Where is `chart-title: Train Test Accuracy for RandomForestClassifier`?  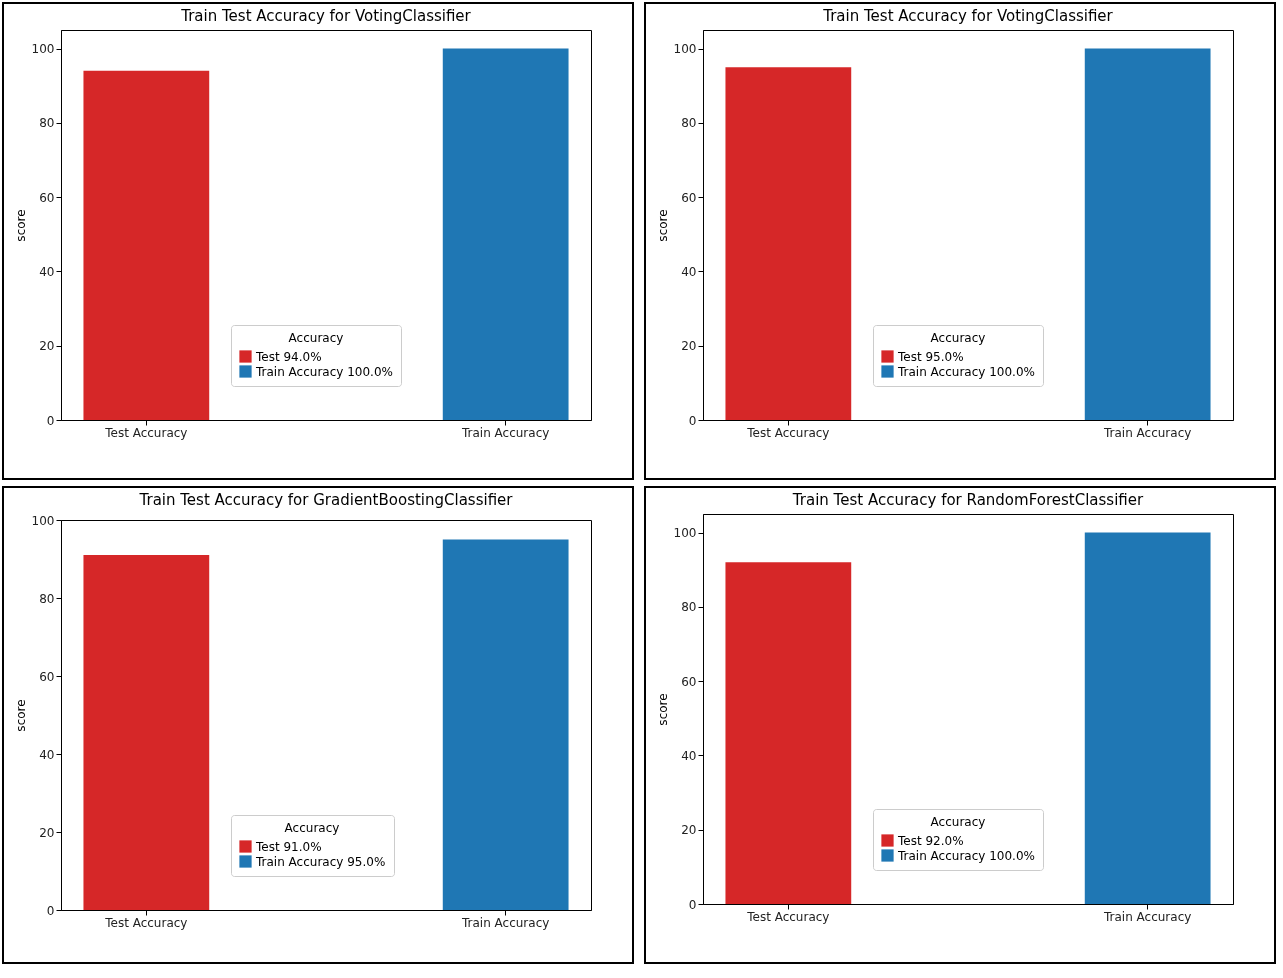 chart-title: Train Test Accuracy for RandomForestClassifier is located at coordinates (967, 500).